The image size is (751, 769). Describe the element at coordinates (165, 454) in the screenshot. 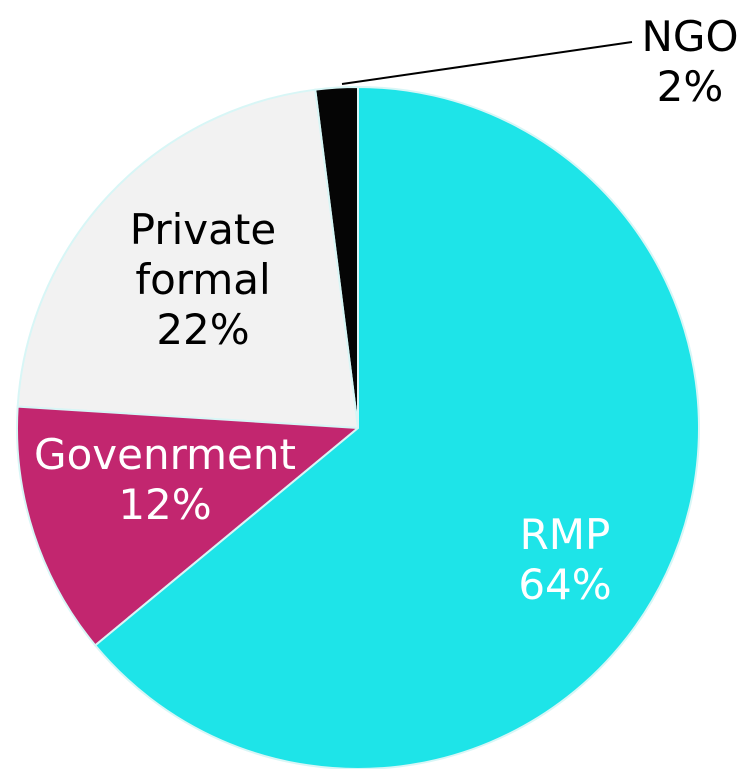

I see `category-label: Govenrment` at that location.